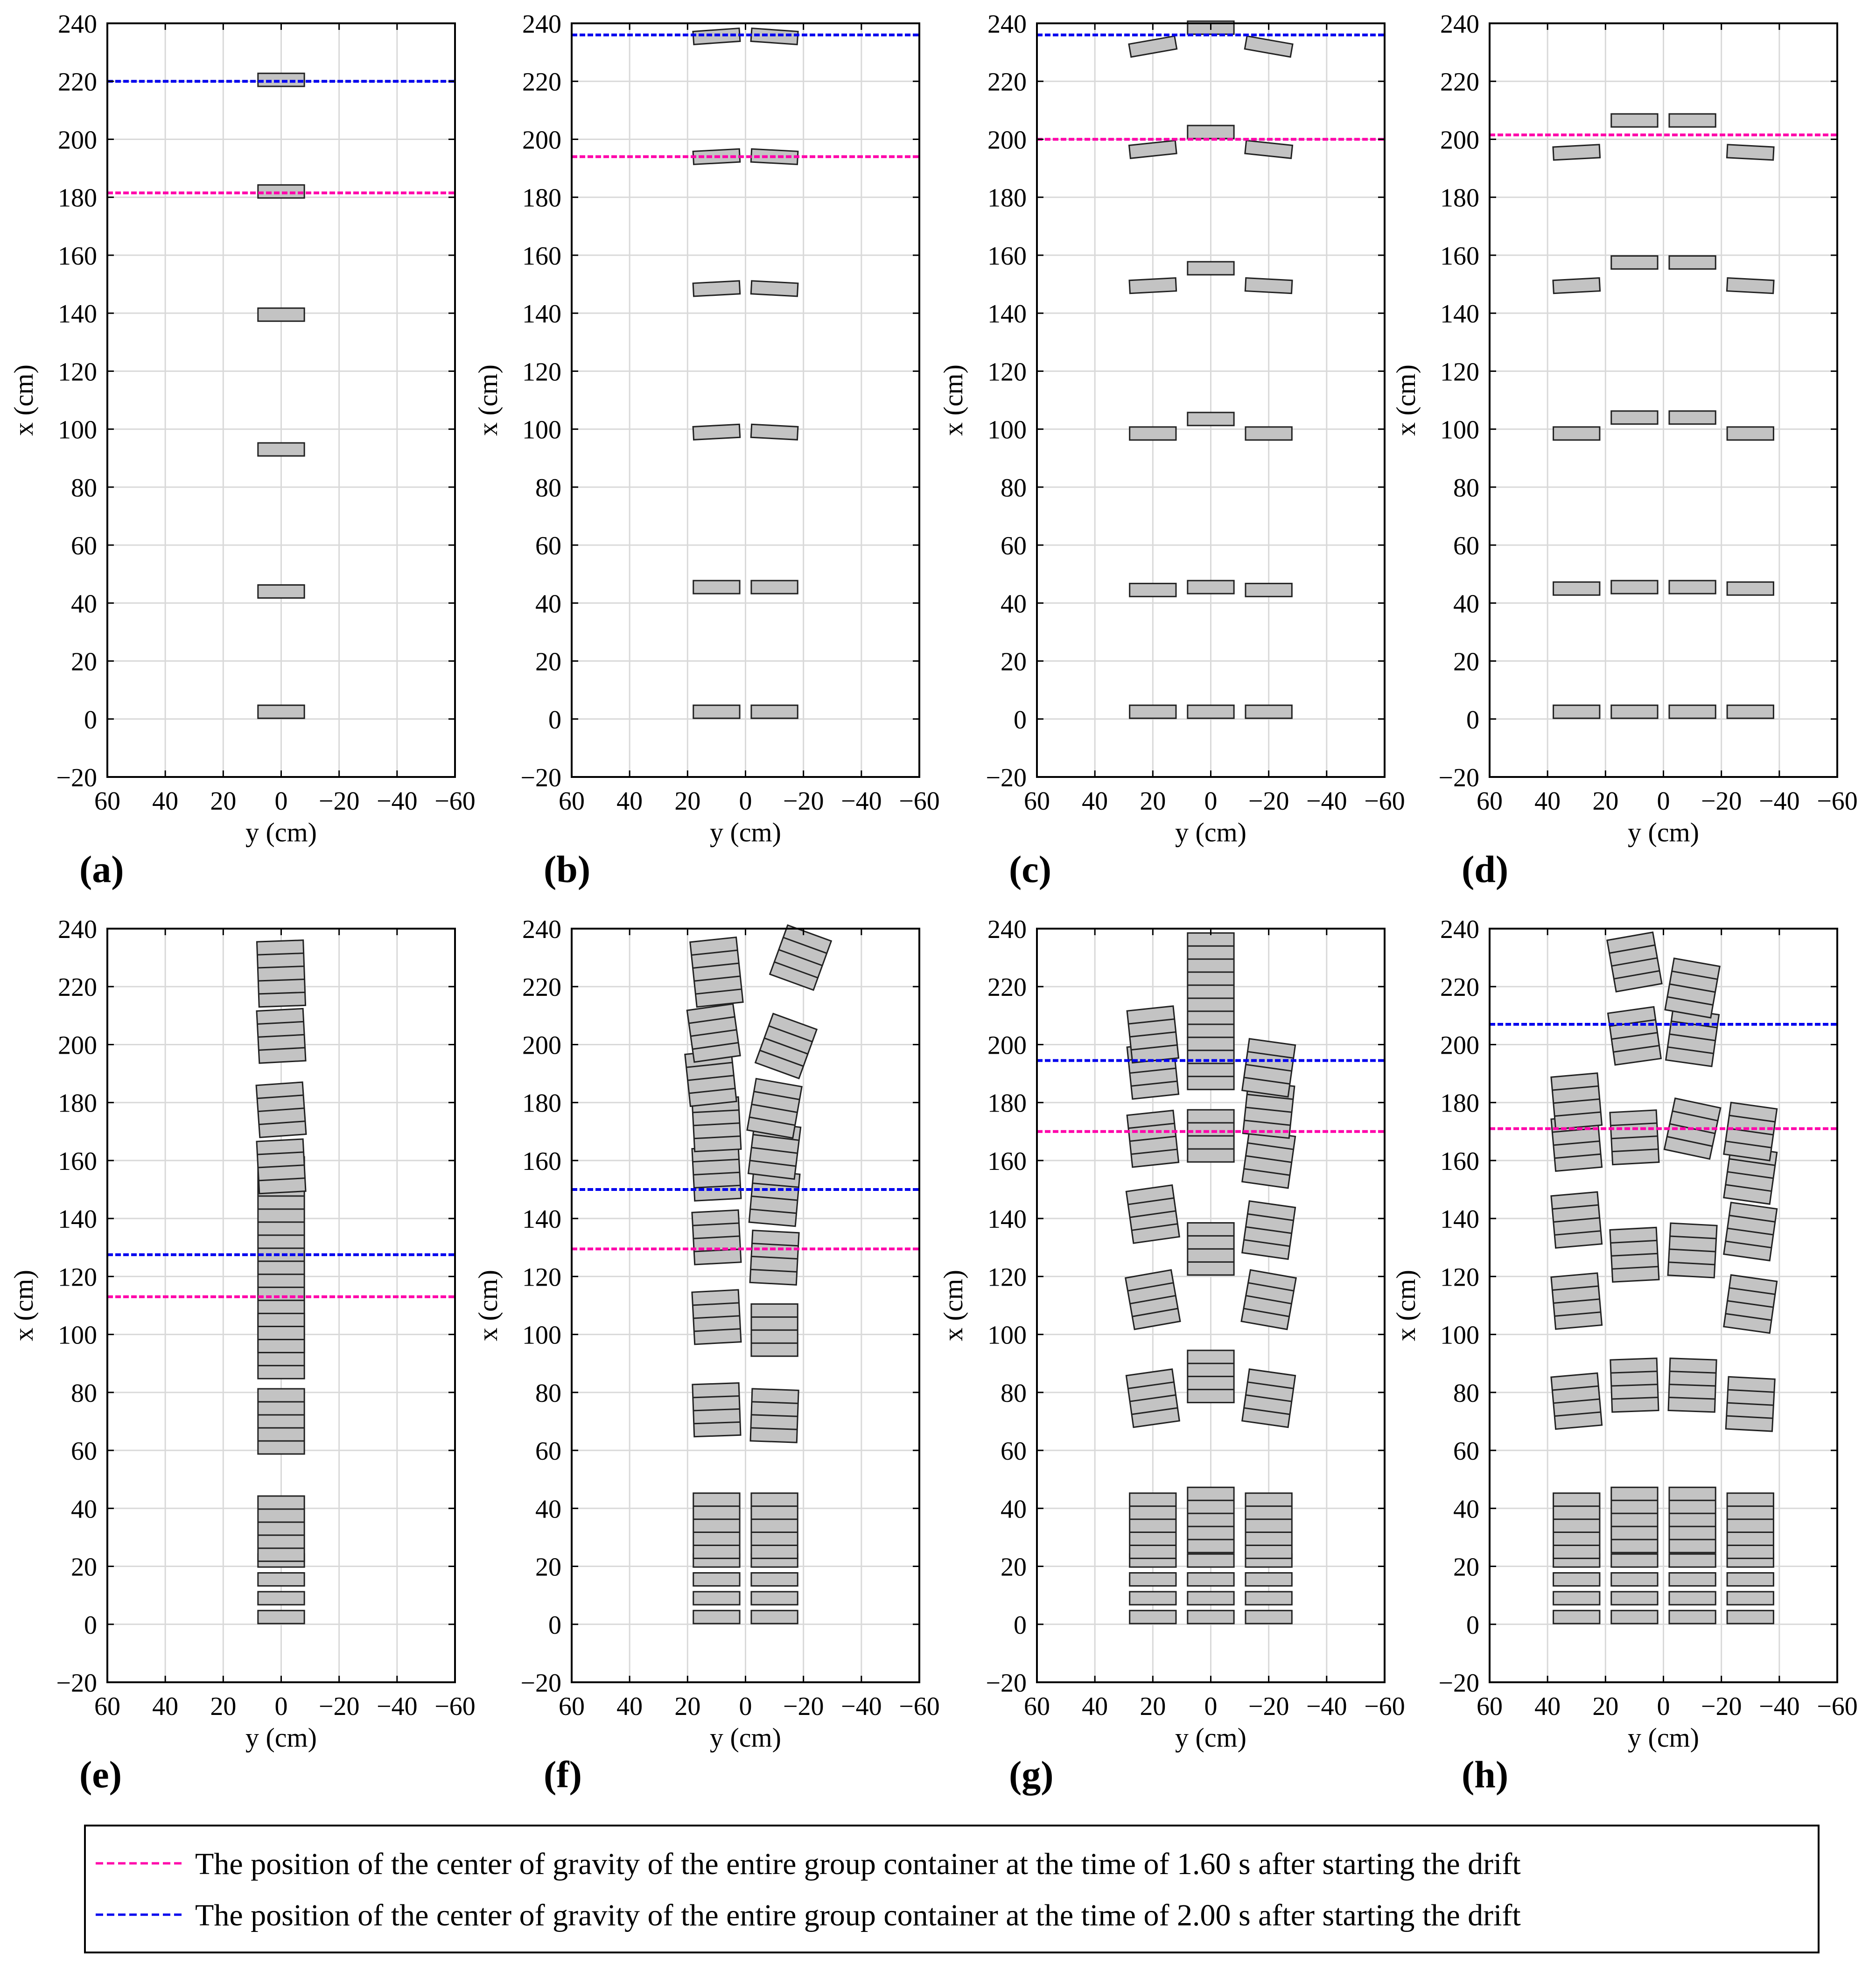 The image size is (1876, 1966). I want to click on panel-label: (a), so click(101, 869).